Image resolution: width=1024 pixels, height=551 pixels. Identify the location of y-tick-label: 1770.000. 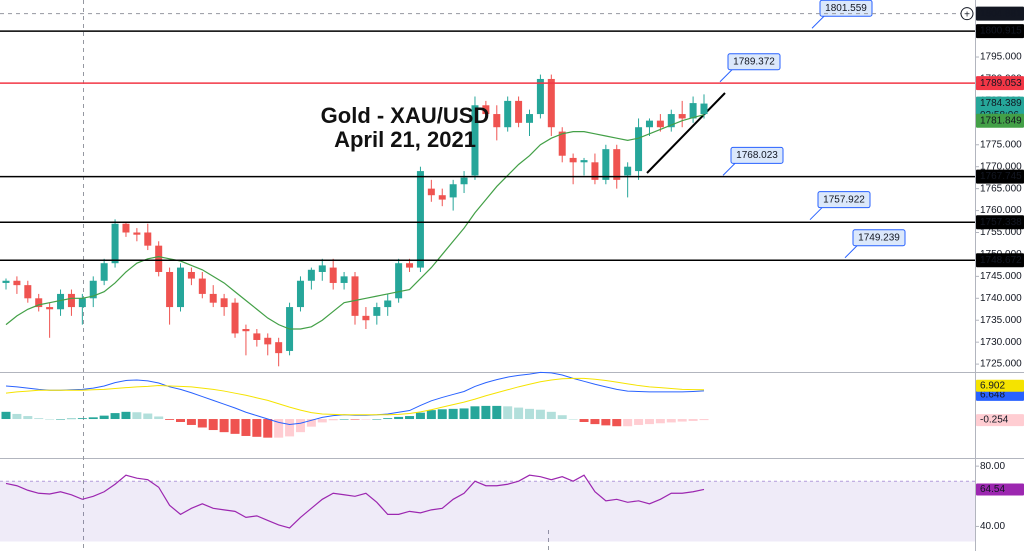
(1001, 166).